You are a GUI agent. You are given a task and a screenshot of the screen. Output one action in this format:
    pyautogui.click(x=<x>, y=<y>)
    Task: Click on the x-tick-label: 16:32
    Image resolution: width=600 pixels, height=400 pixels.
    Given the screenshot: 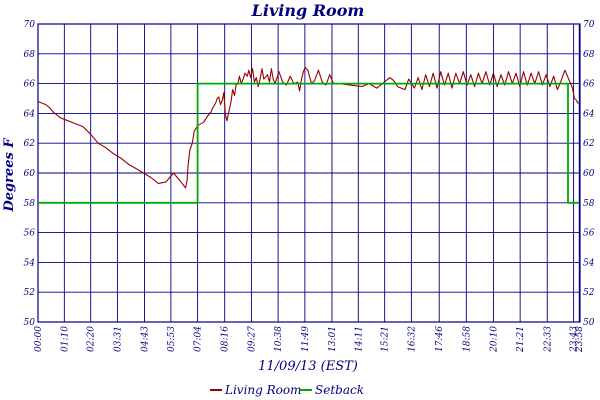 What is the action you would take?
    pyautogui.click(x=412, y=339)
    